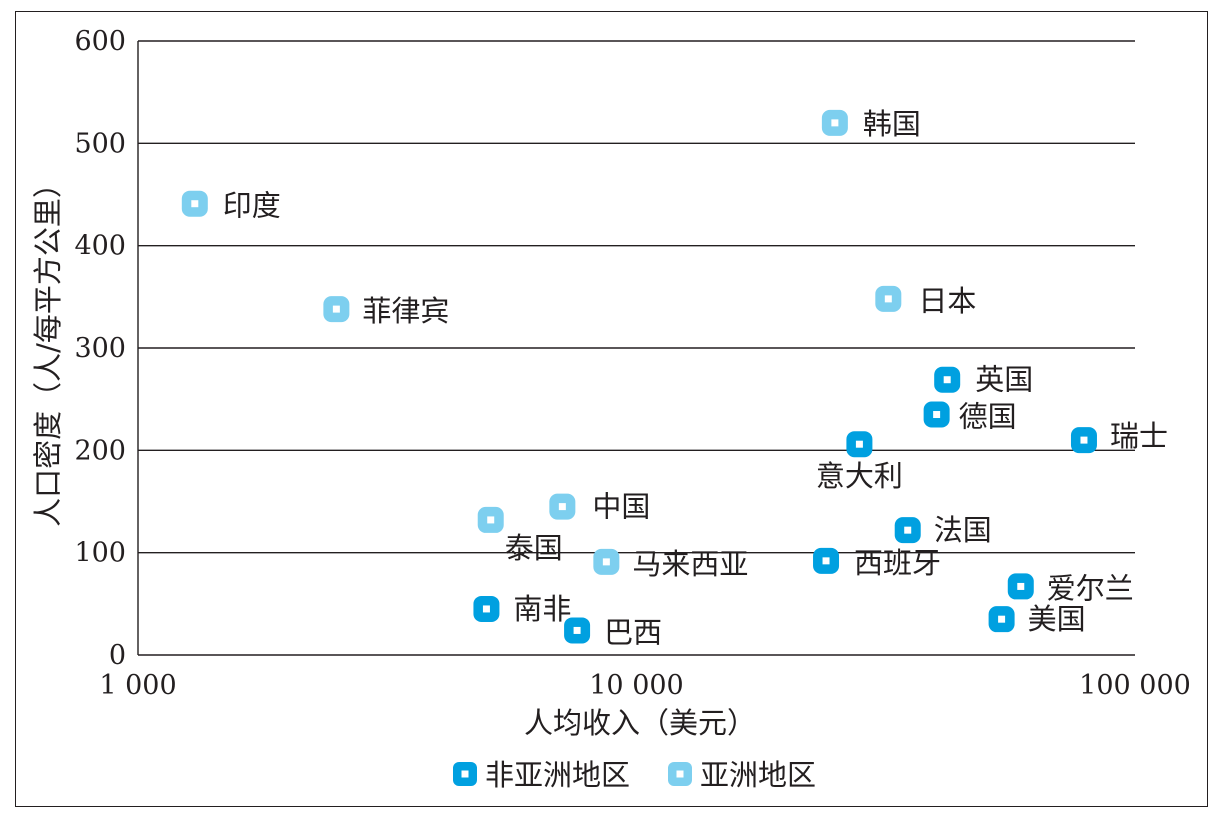 Image resolution: width=1223 pixels, height=820 pixels. Describe the element at coordinates (1004, 380) in the screenshot. I see `data-label: 英国` at that location.